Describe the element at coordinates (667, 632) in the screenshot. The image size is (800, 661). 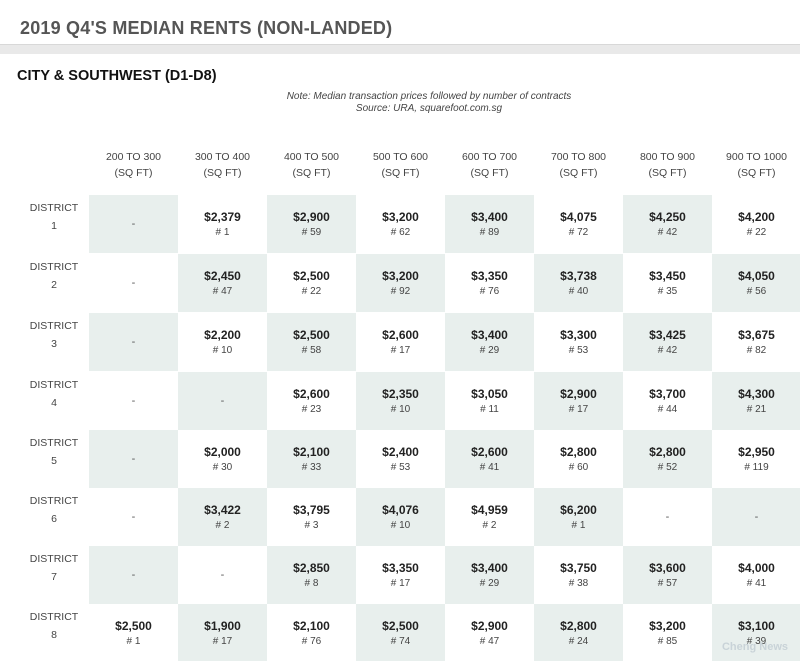
I see `rent-cell: $3,200 # 85` at that location.